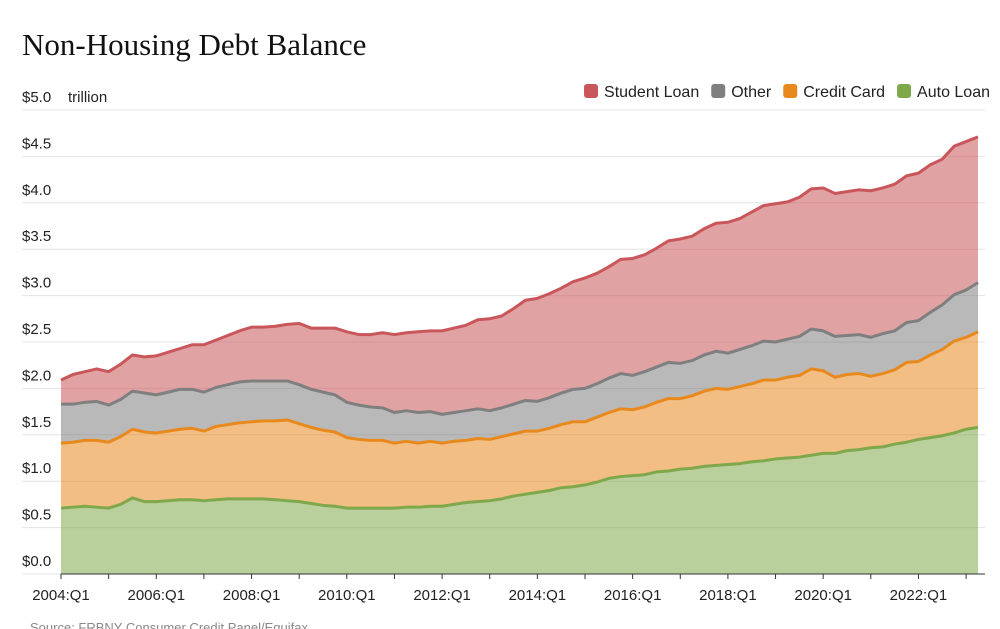 Image resolution: width=1000 pixels, height=629 pixels. Describe the element at coordinates (36, 329) in the screenshot. I see `y-tick-label: $2.5` at that location.